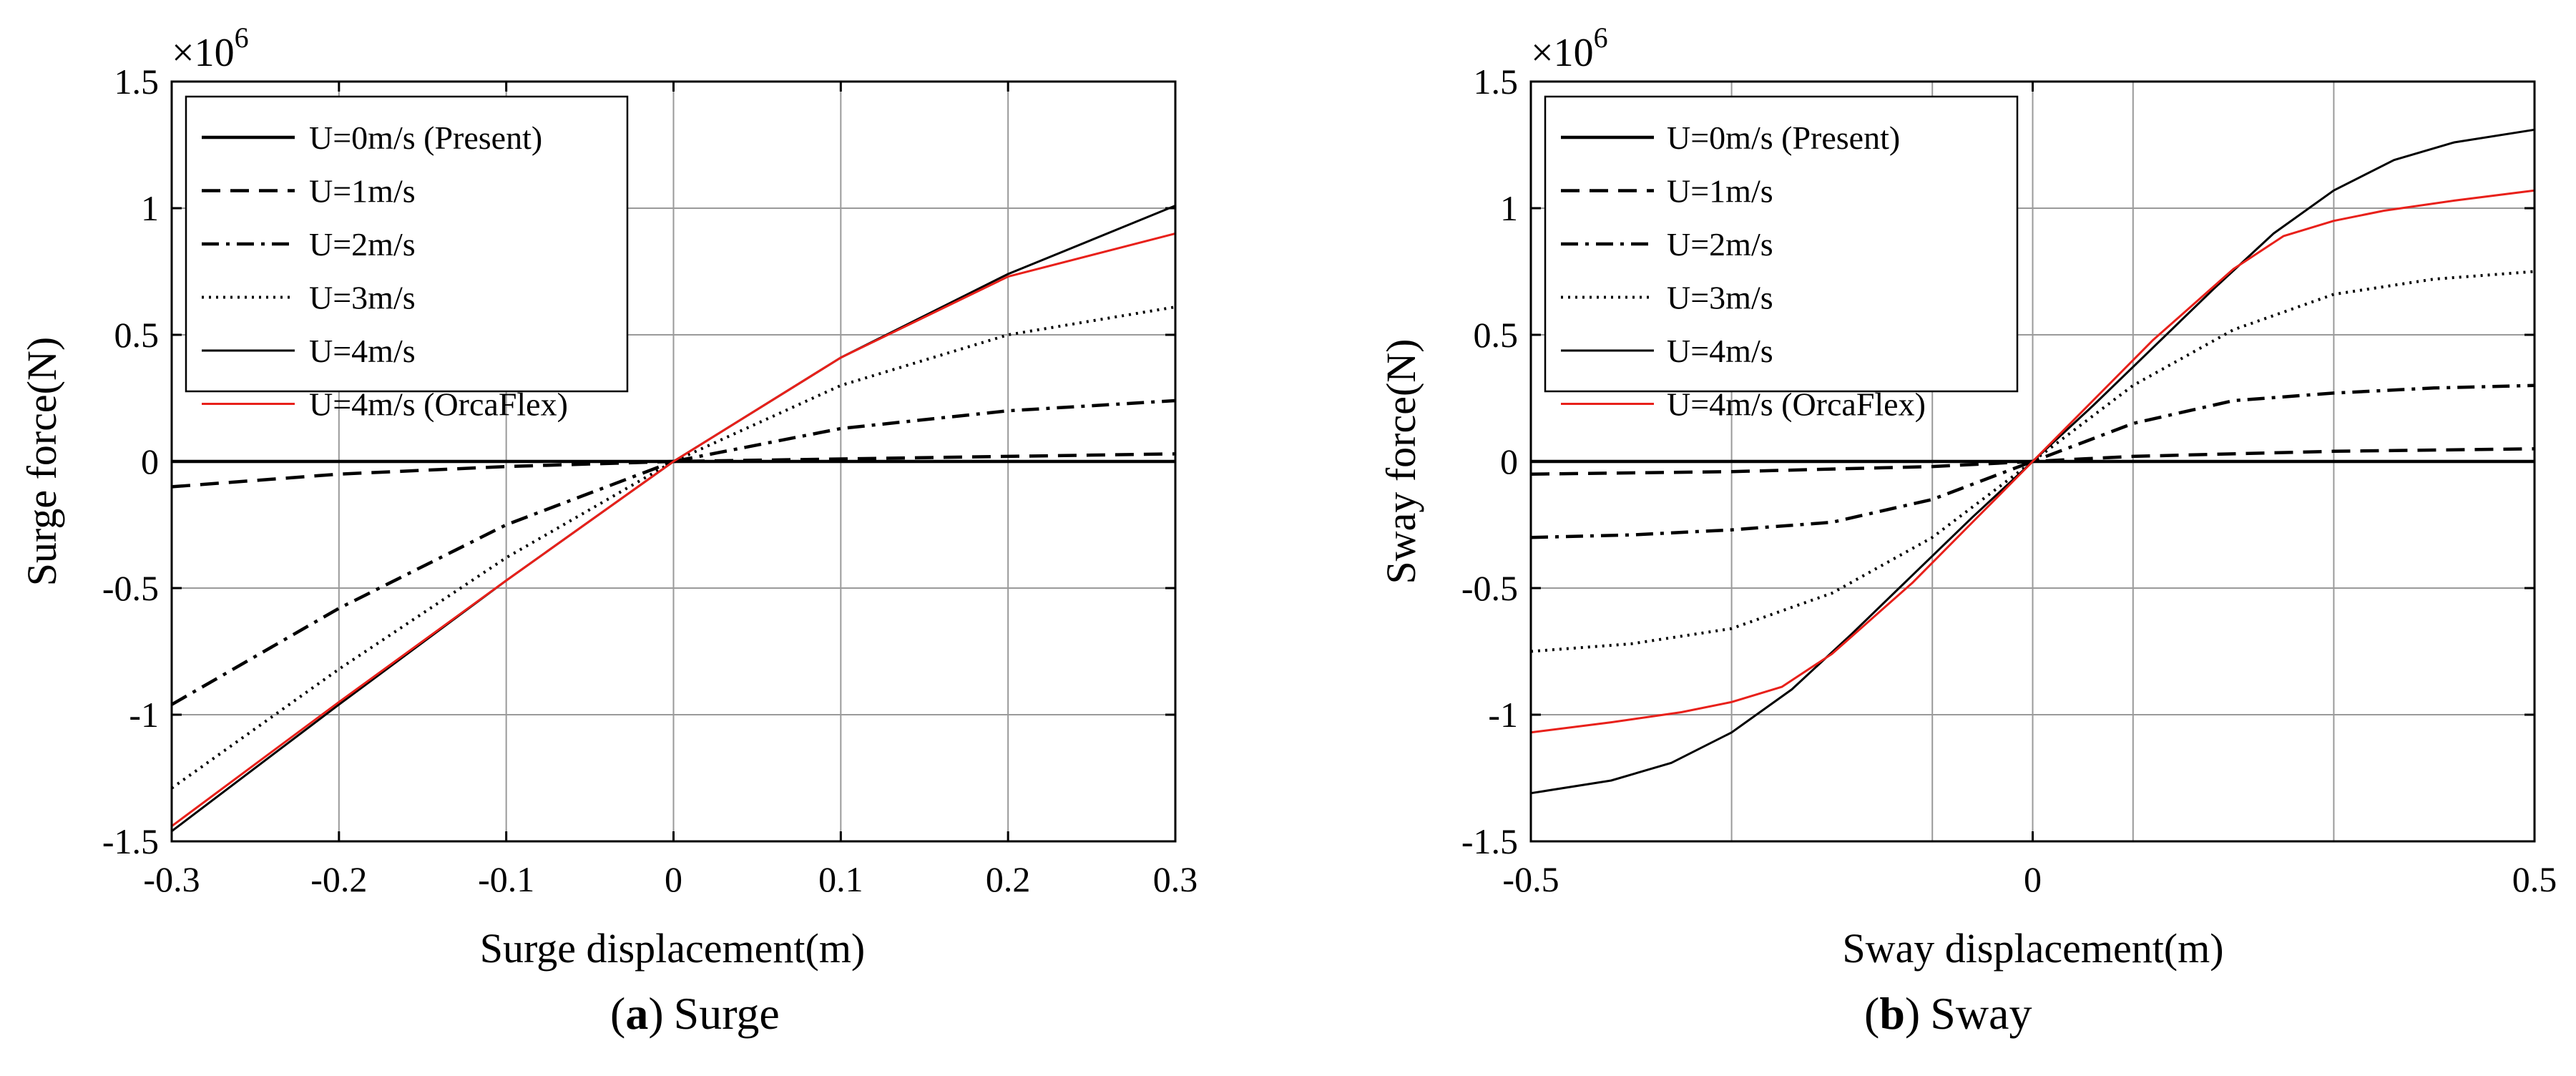 The height and width of the screenshot is (1076, 2576). Describe the element at coordinates (1981, 1014) in the screenshot. I see `caption-text: Sway` at that location.